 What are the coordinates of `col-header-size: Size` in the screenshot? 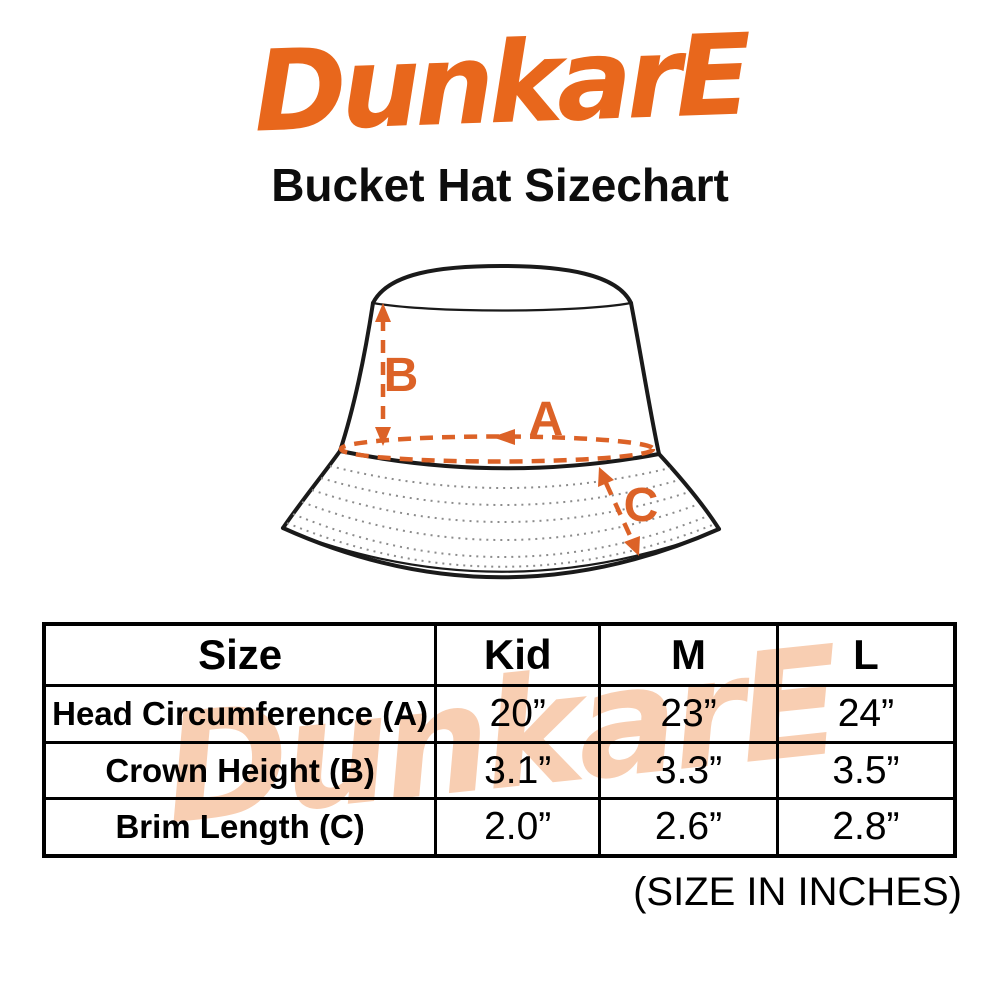 It's located at (240, 655).